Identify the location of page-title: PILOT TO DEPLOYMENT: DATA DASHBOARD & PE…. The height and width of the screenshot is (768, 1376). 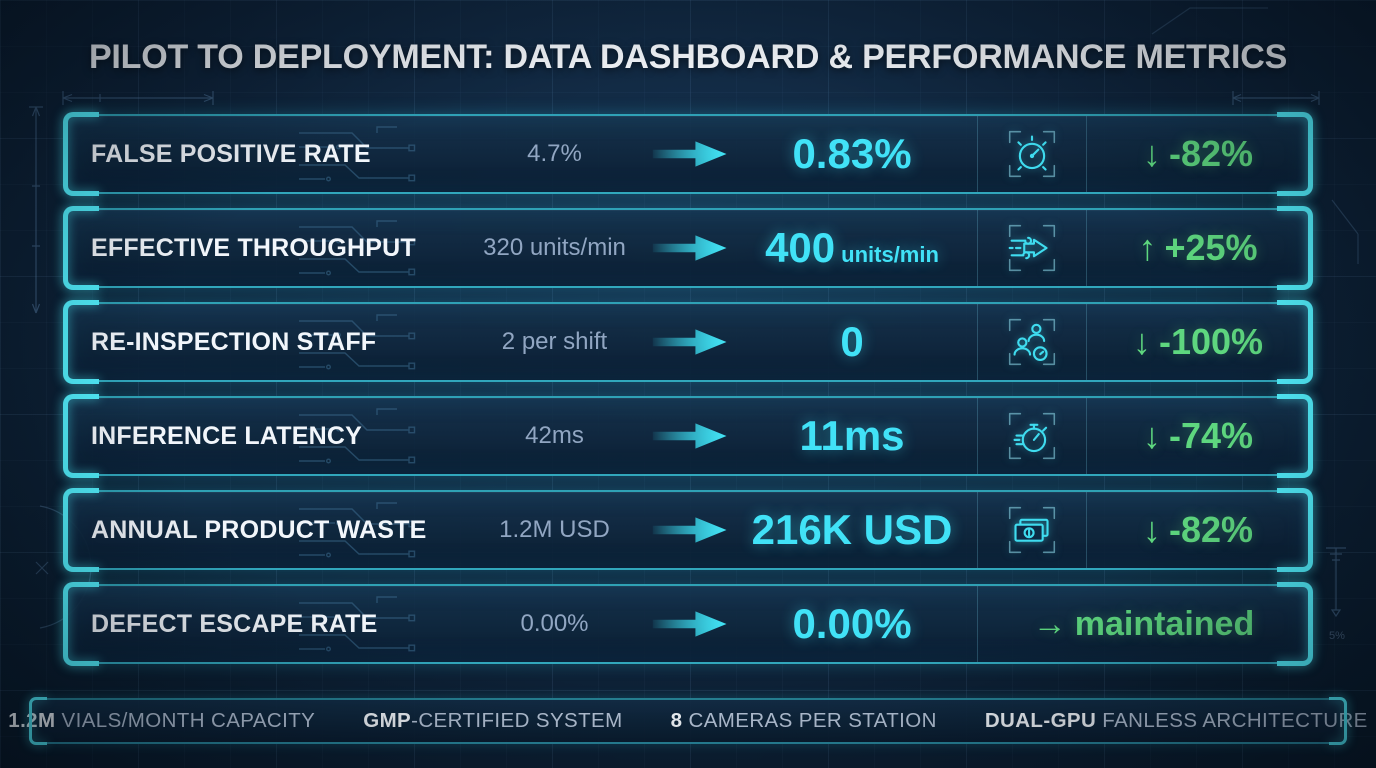
(688, 57).